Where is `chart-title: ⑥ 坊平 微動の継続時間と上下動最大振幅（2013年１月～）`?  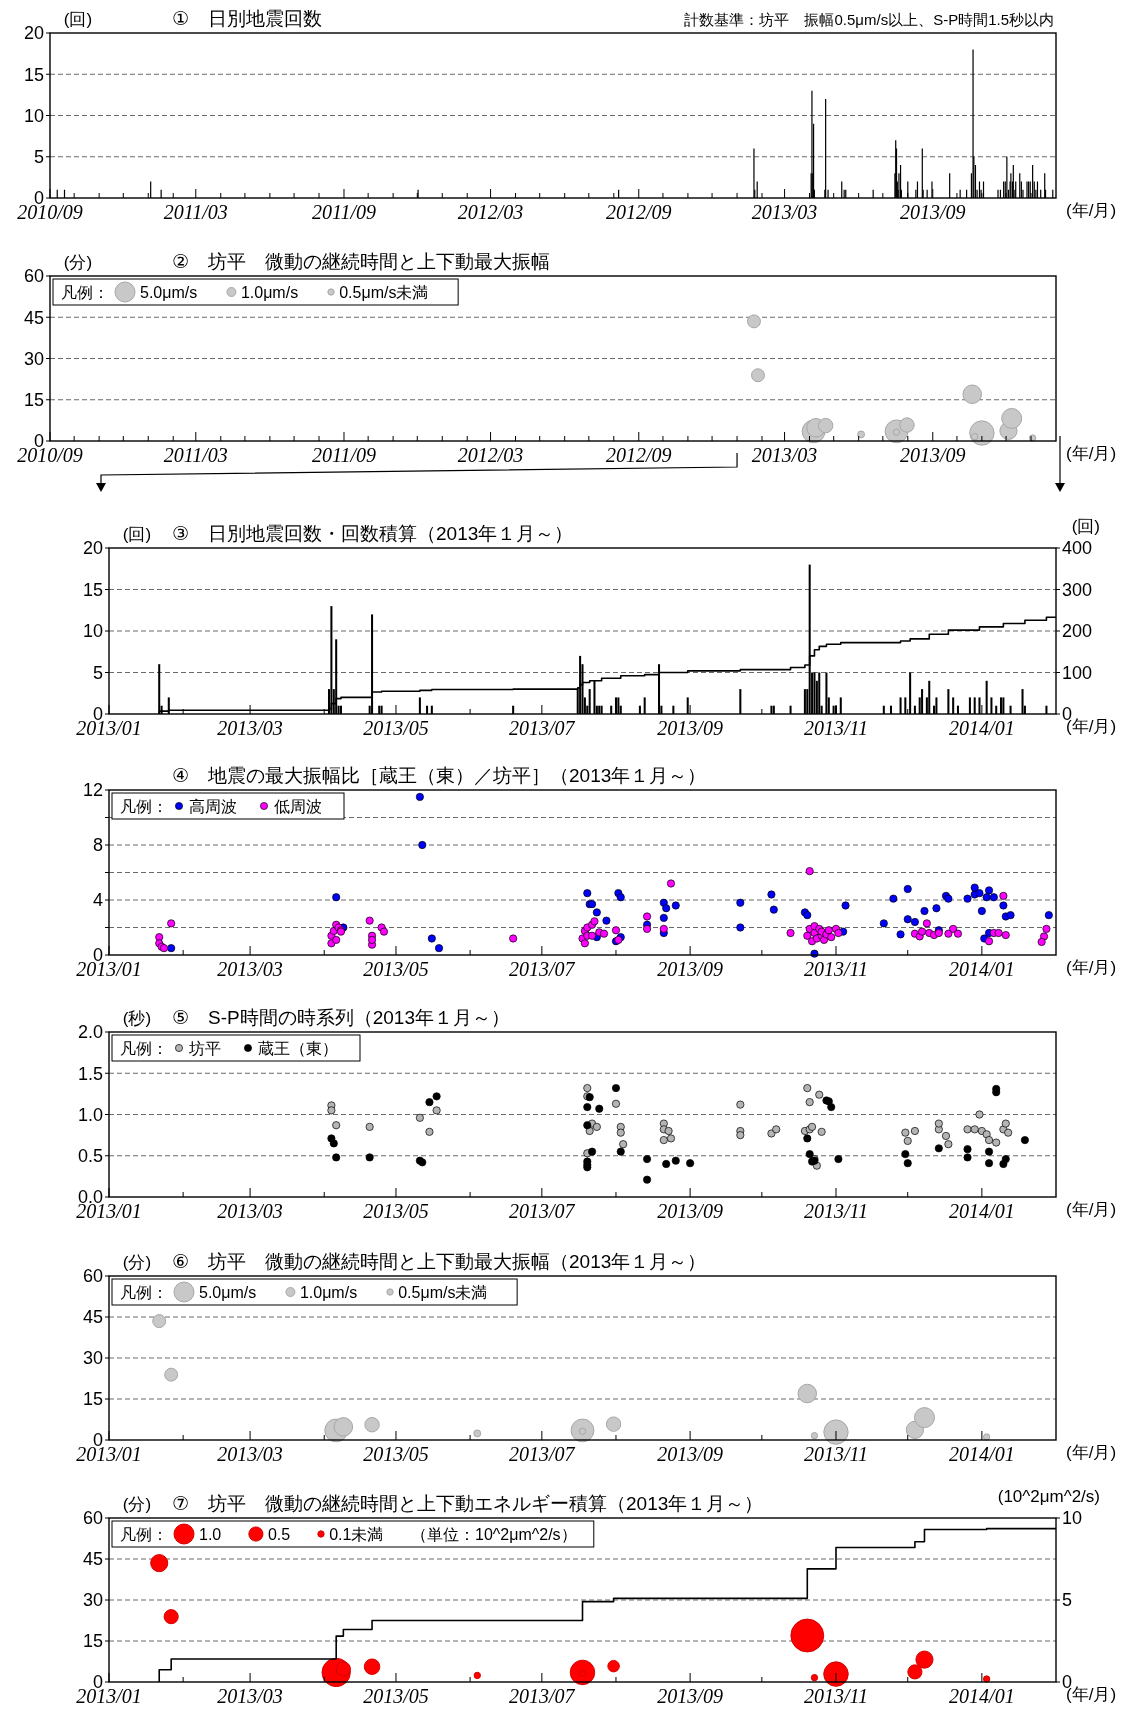
chart-title: ⑥ 坊平 微動の継続時間と上下動最大振幅（2013年１月～） is located at coordinates (439, 1261).